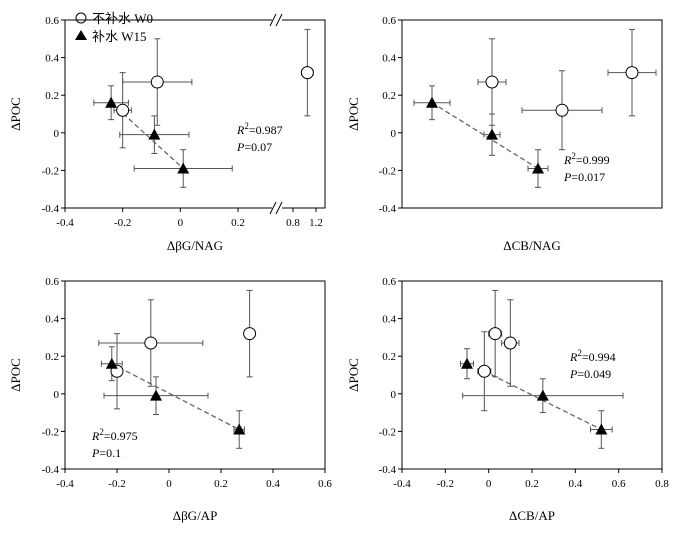 This screenshot has width=683, height=533. Describe the element at coordinates (259, 129) in the screenshot. I see `r2-label: R2=0.987` at that location.